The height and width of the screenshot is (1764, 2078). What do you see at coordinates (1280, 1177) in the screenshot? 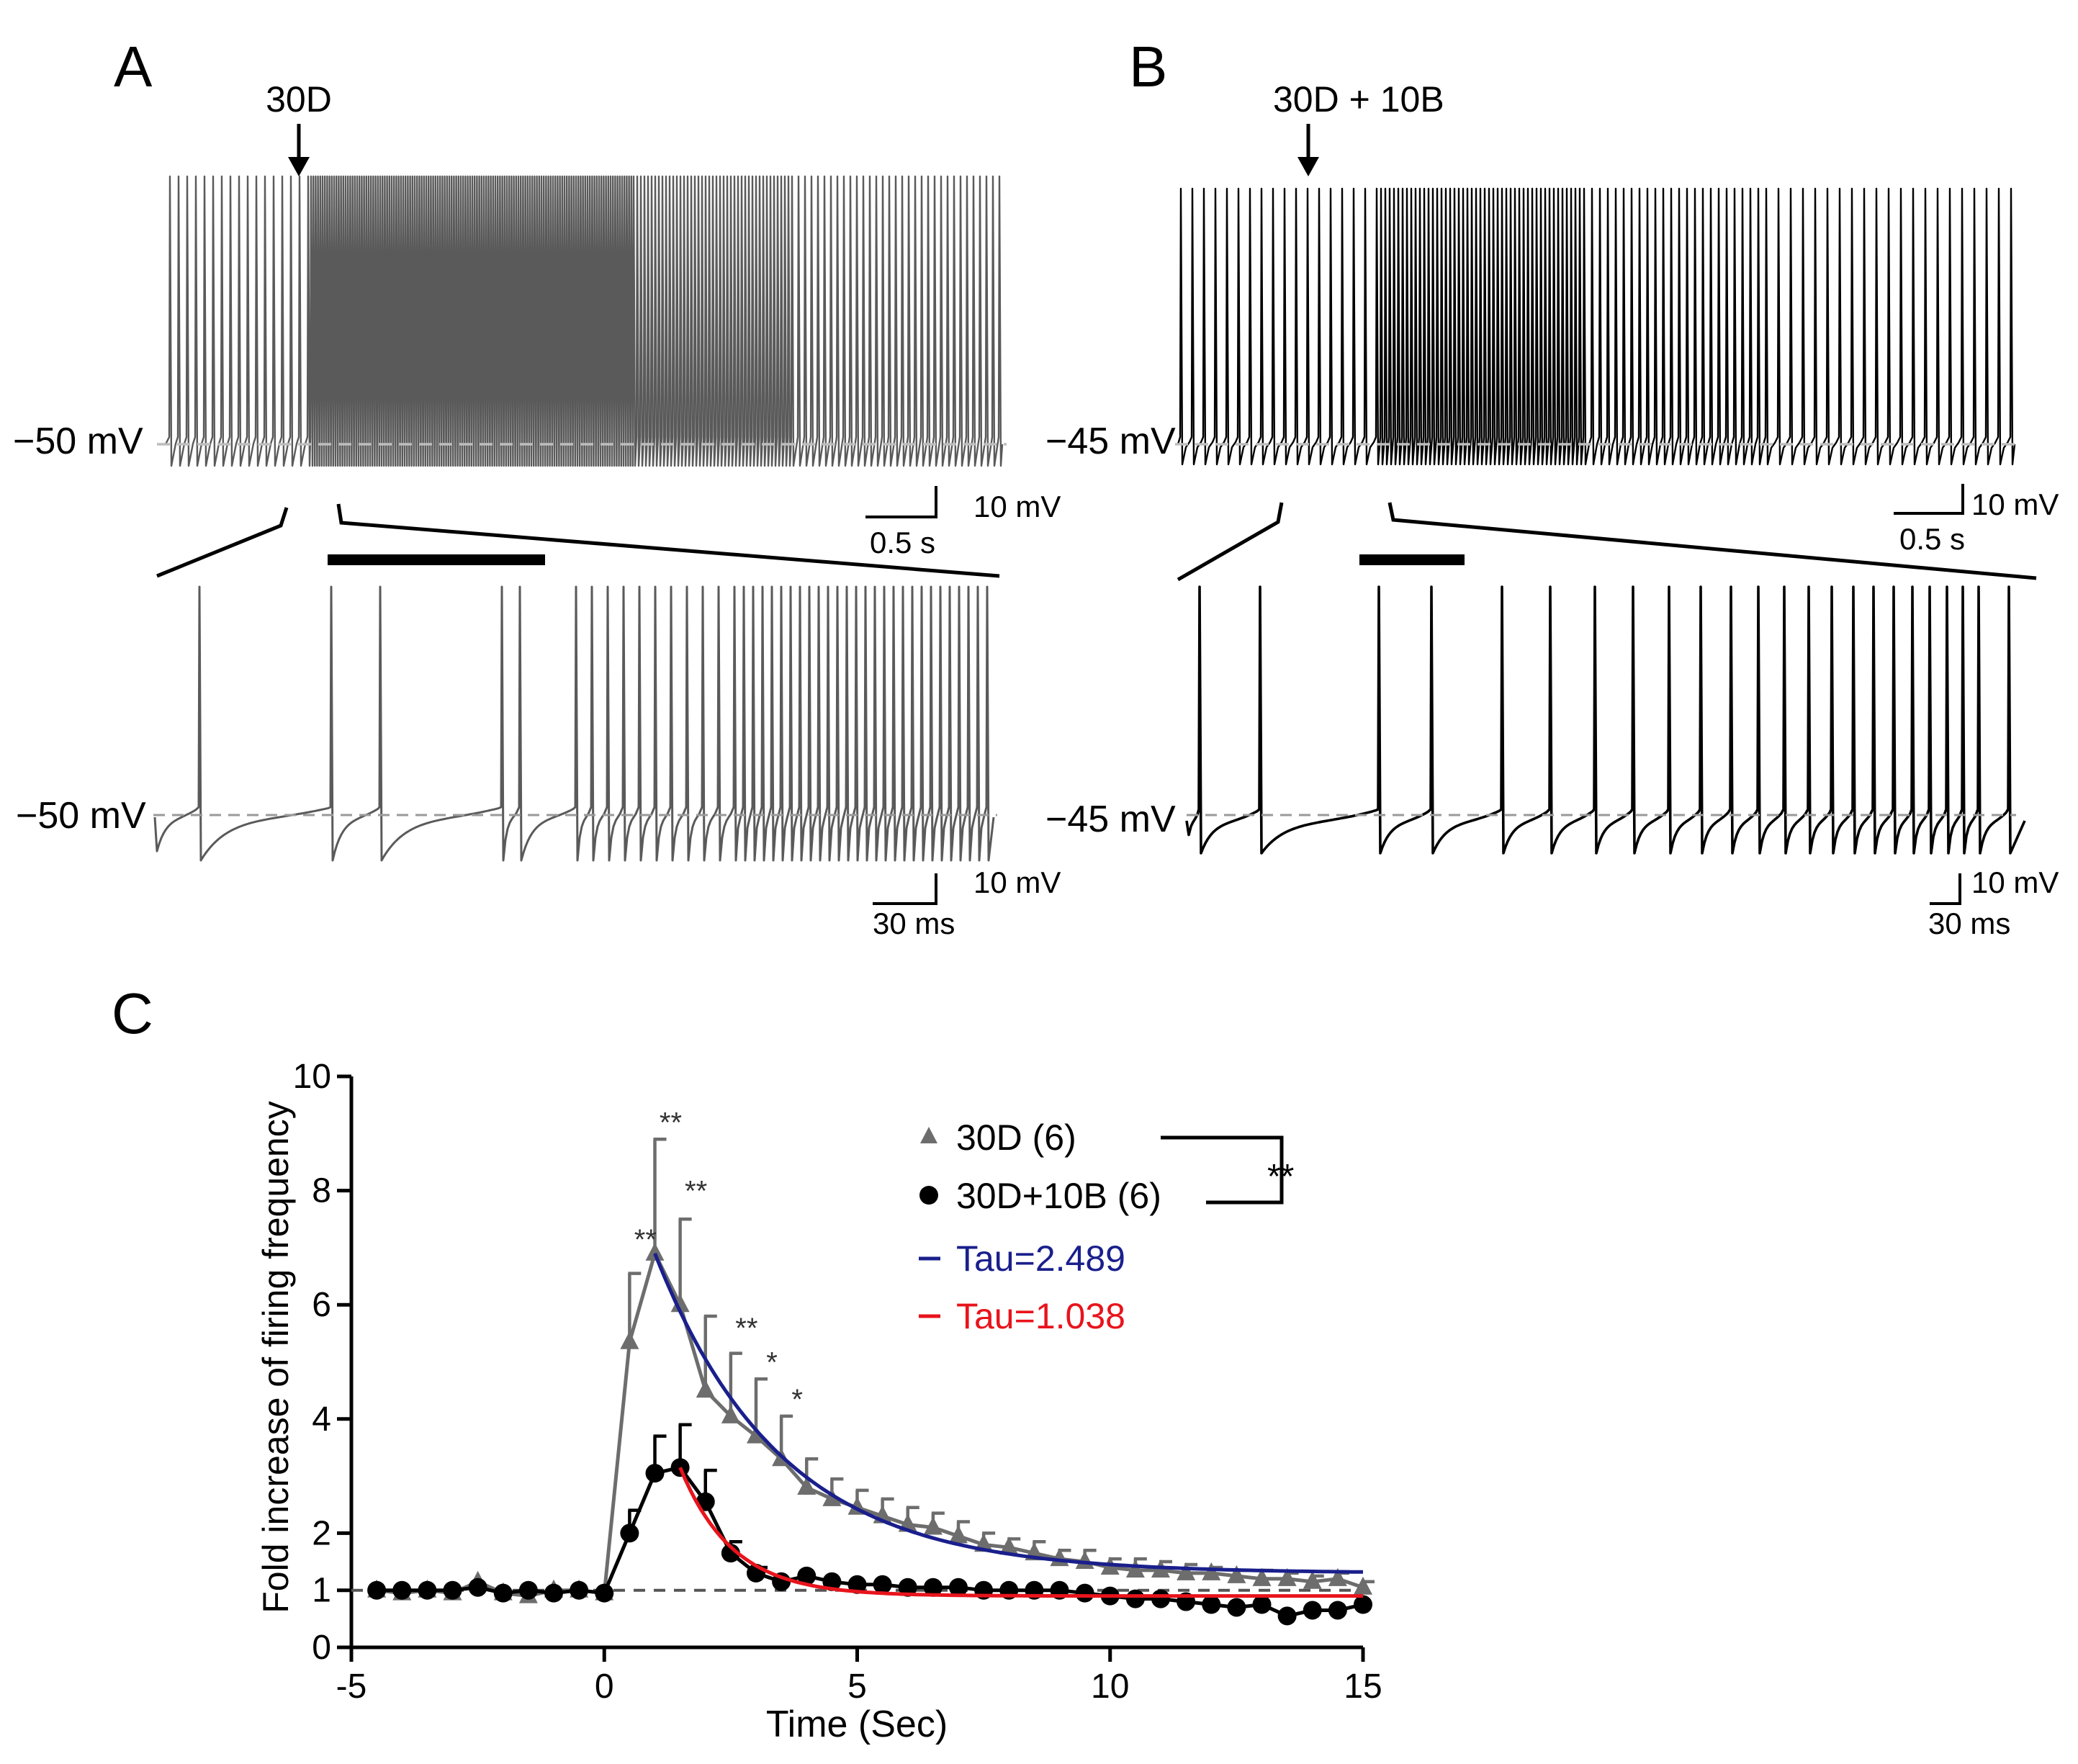
I see `significance-label: **` at bounding box center [1280, 1177].